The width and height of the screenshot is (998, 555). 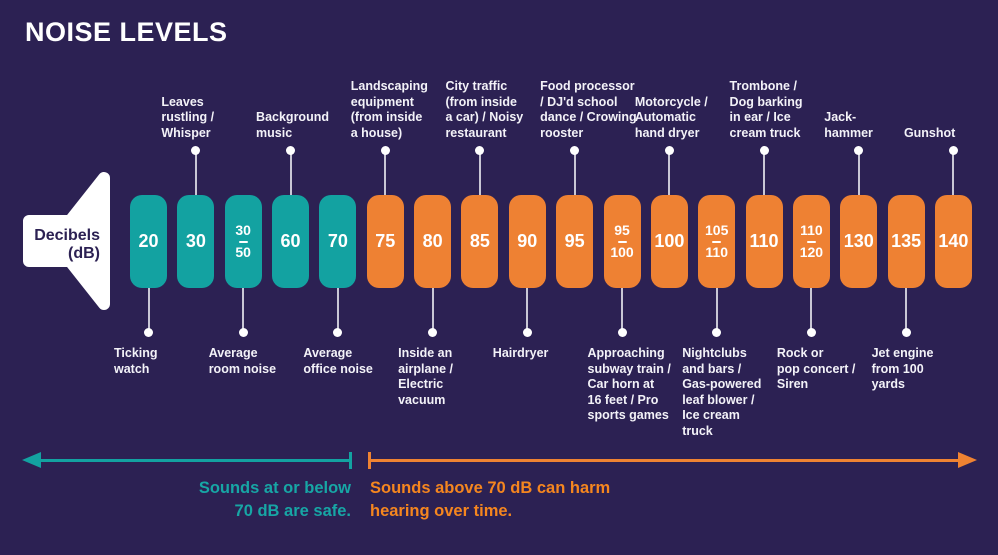 I want to click on db-column-90: 90 Hairdryer, so click(x=520, y=277).